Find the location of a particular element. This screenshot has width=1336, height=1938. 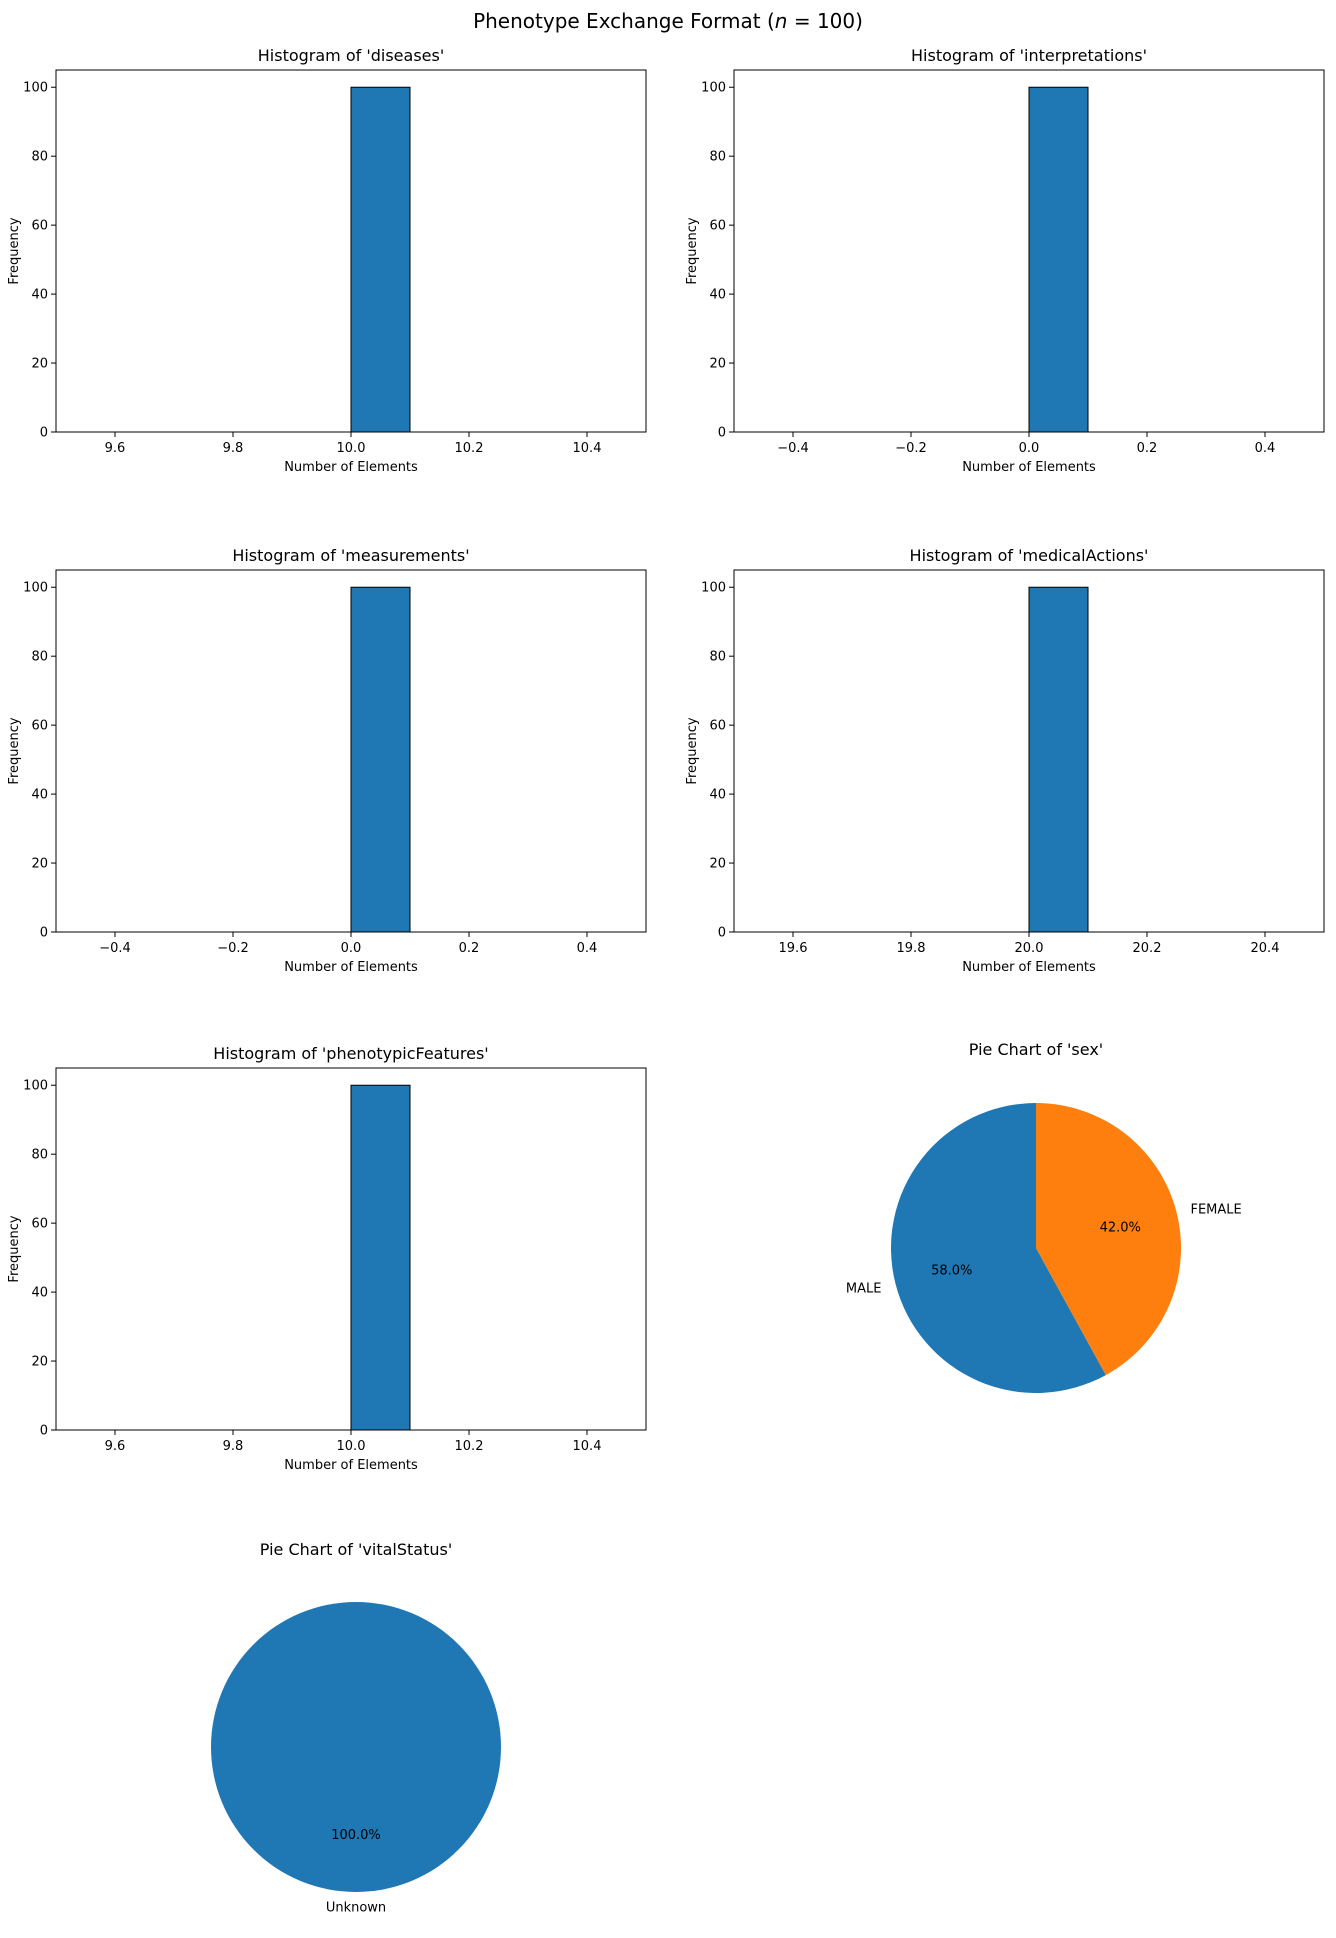

x-tick-label: 20.0 is located at coordinates (1029, 948).